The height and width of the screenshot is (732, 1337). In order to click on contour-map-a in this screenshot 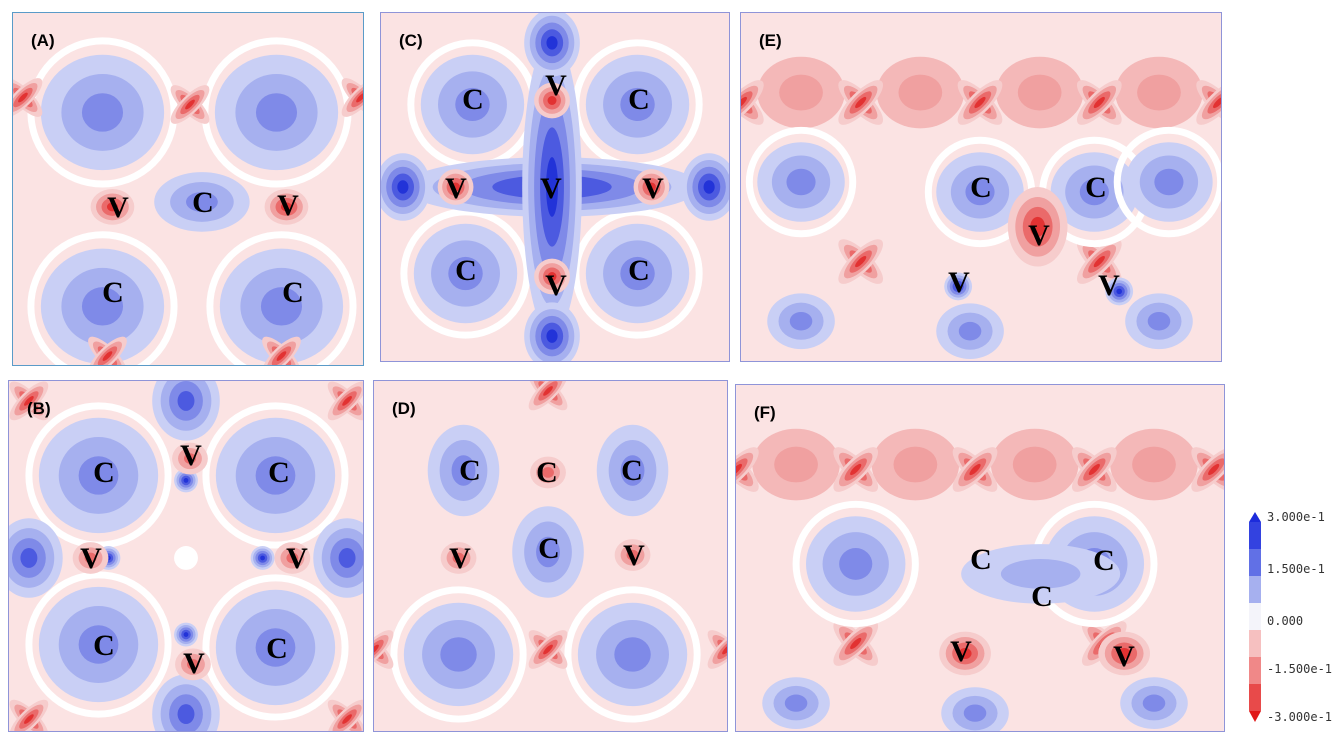, I will do `click(188, 189)`.